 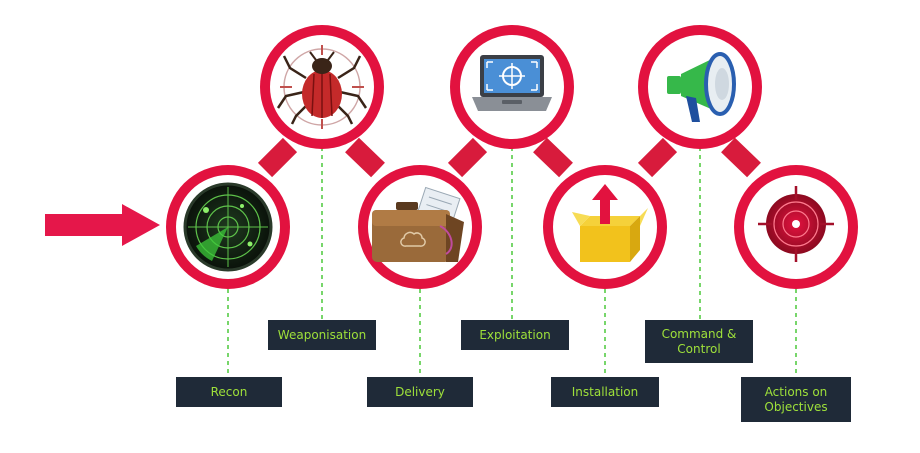 What do you see at coordinates (420, 392) in the screenshot?
I see `label-delivery: Delivery` at bounding box center [420, 392].